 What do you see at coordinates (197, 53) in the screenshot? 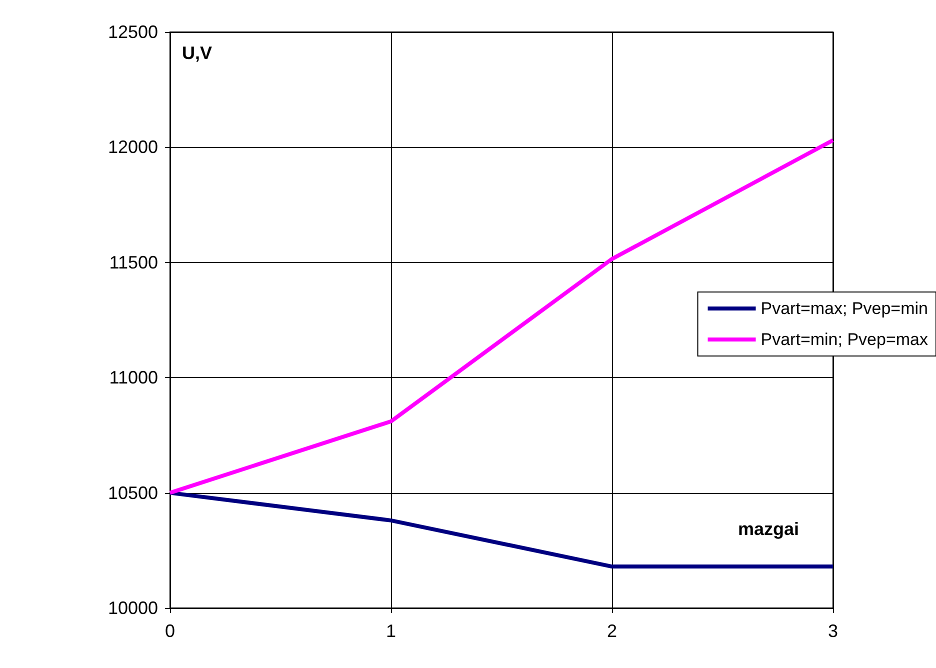
I see `y-axis-title: U,V` at bounding box center [197, 53].